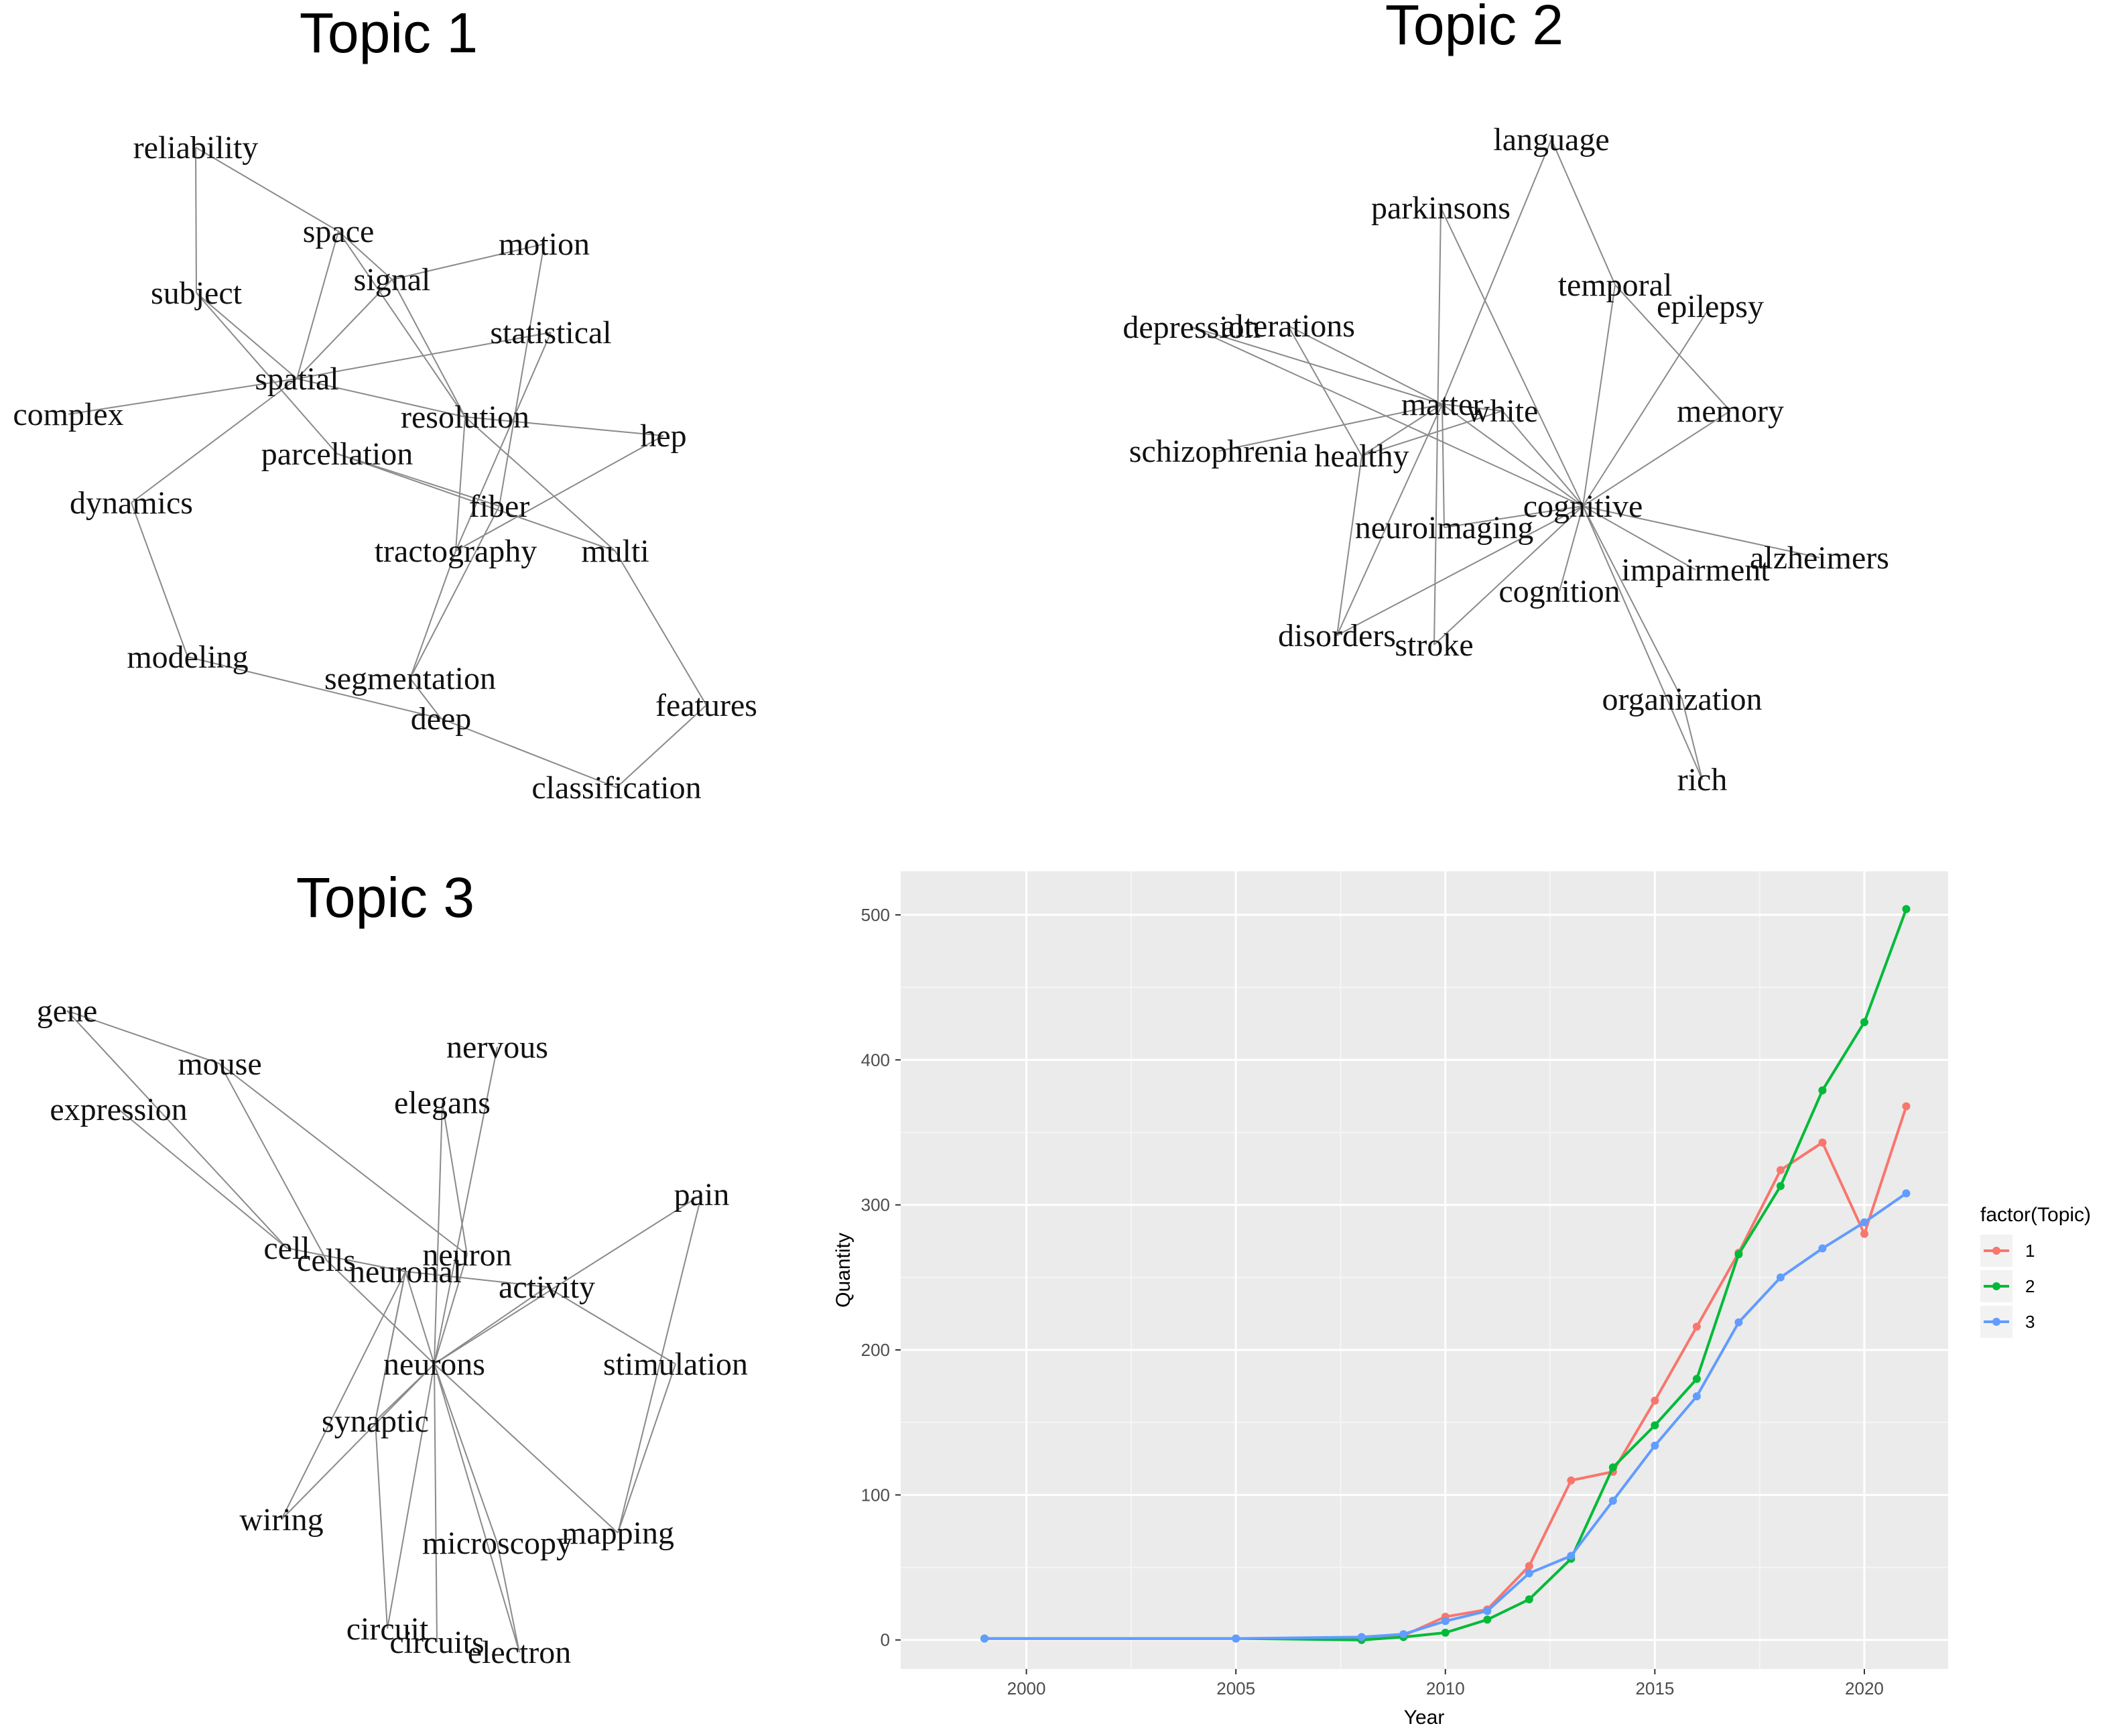 Image resolution: width=2111 pixels, height=1736 pixels. I want to click on topic2-node-rich: rich, so click(1702, 780).